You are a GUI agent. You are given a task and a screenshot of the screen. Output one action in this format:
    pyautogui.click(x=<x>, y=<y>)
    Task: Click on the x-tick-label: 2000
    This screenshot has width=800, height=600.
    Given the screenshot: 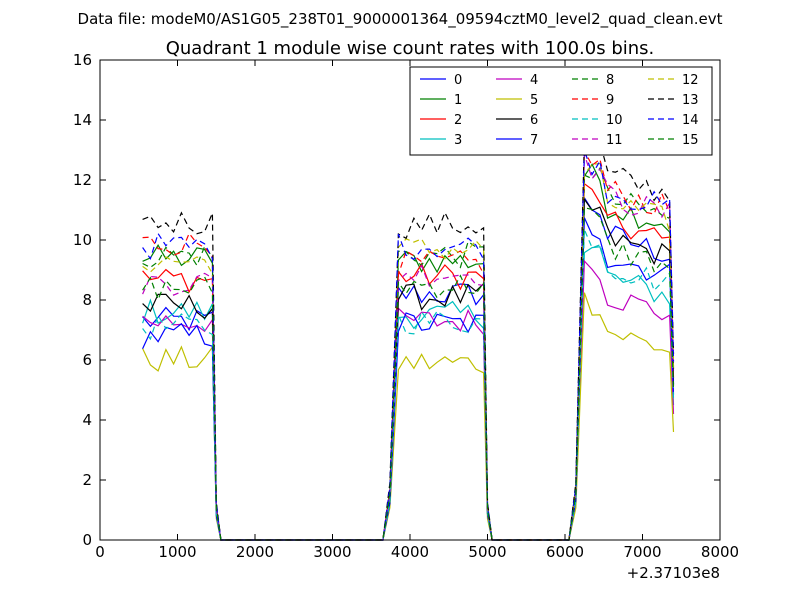 What is the action you would take?
    pyautogui.click(x=255, y=552)
    